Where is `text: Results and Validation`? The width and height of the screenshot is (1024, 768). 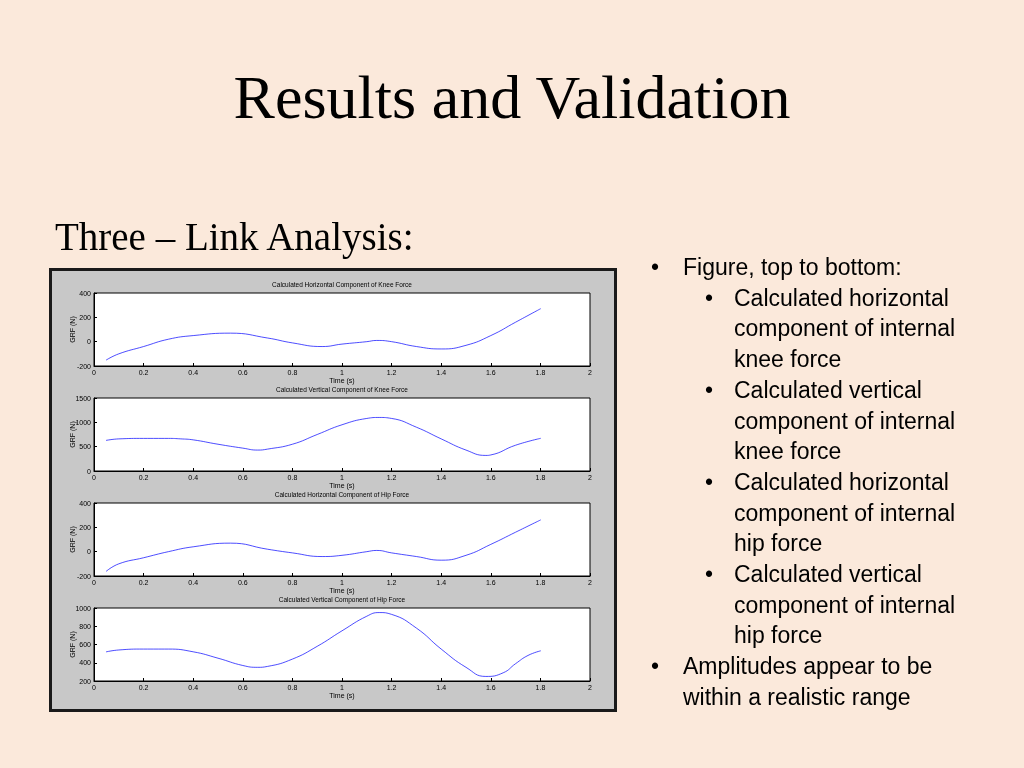 text: Results and Validation is located at coordinates (512, 97).